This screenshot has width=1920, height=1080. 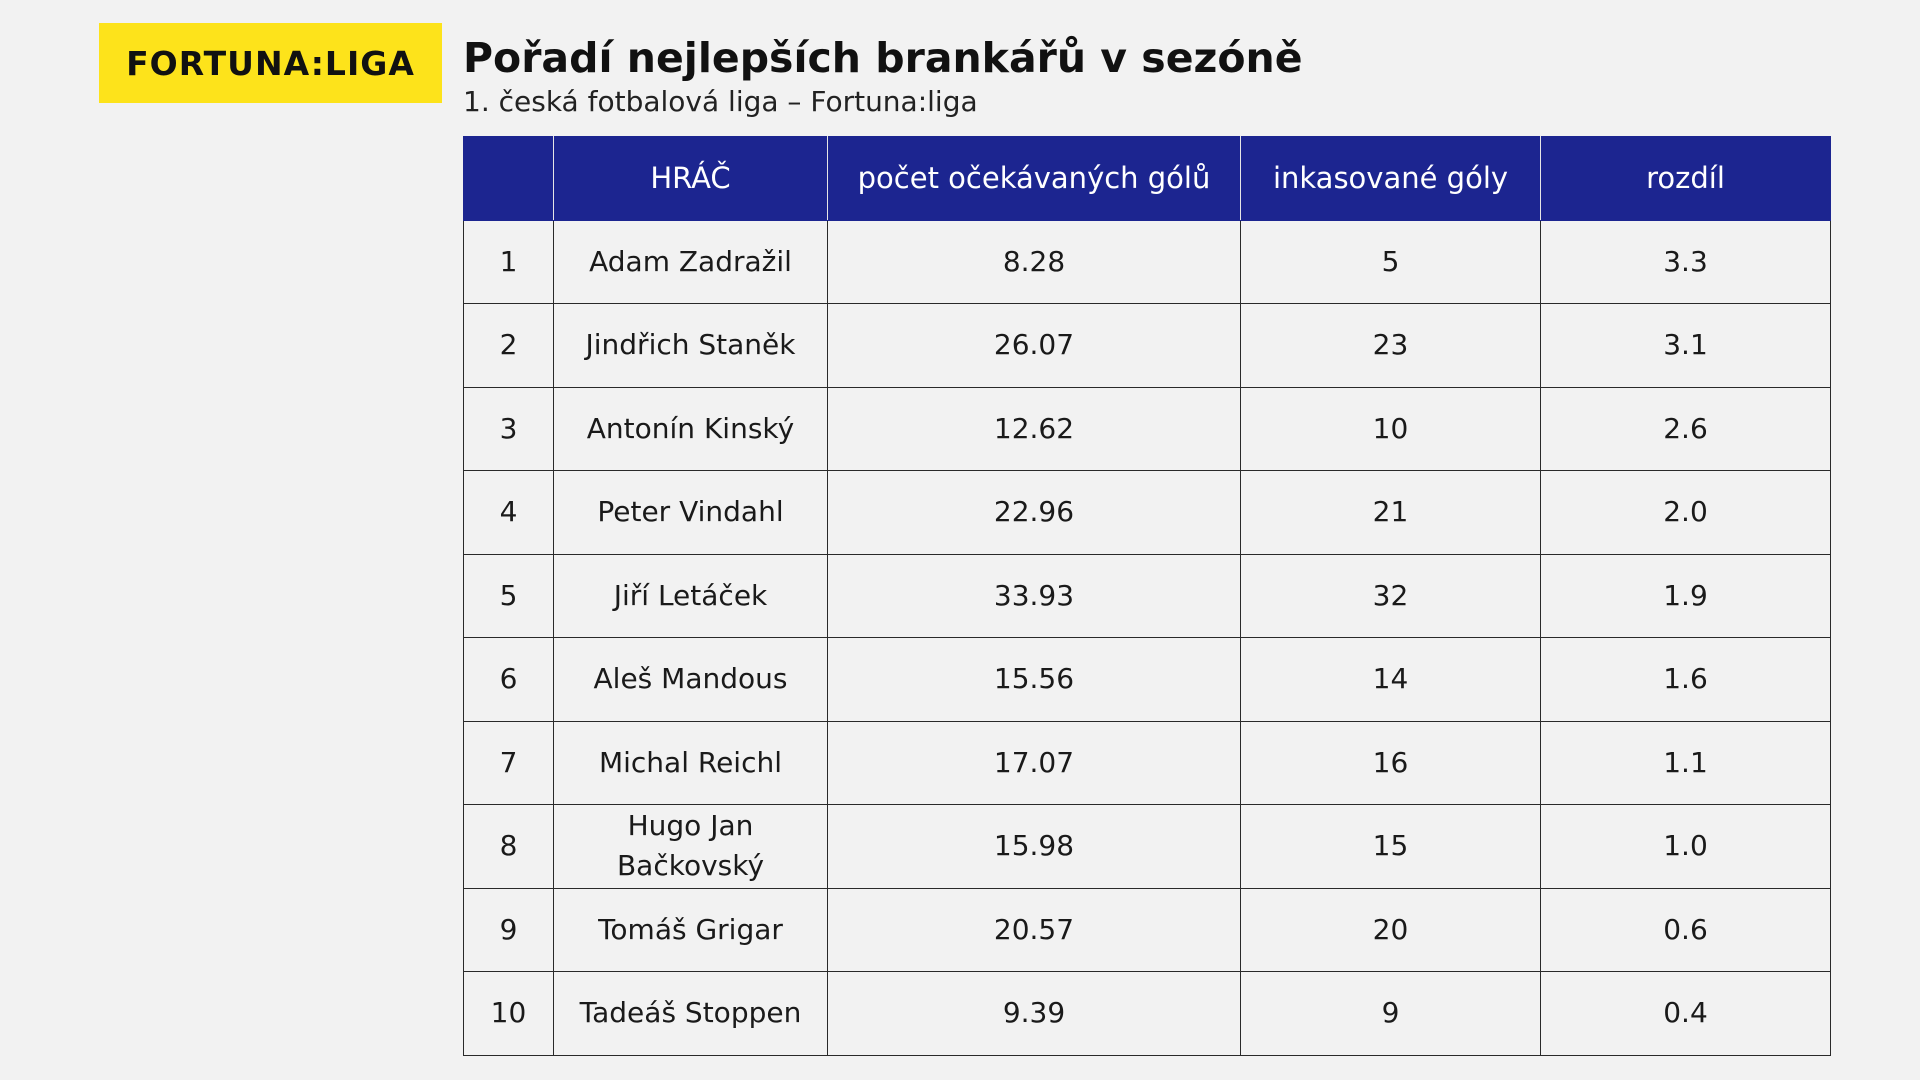 I want to click on table-row: 10 Tadeáš Stoppen 9.39 9 0.4, so click(x=1147, y=1013).